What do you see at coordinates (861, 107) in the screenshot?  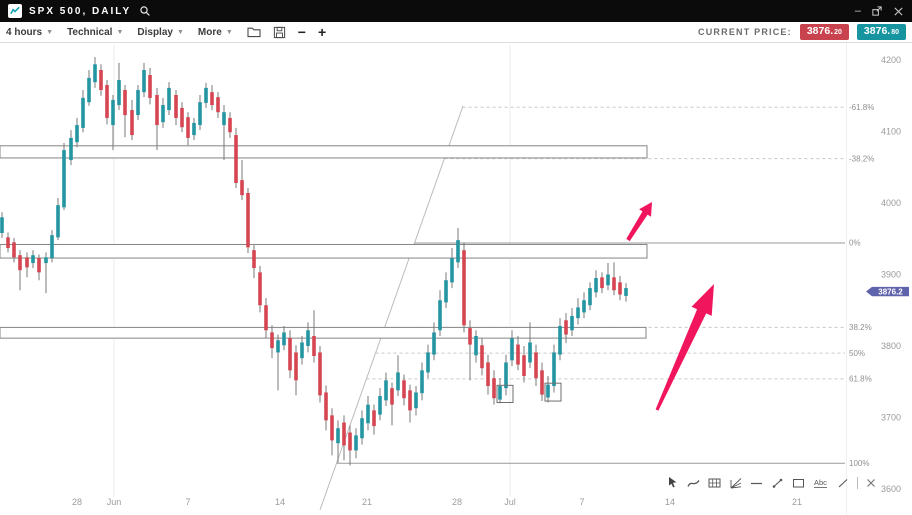 I see `fib-level-label: -61.8%` at bounding box center [861, 107].